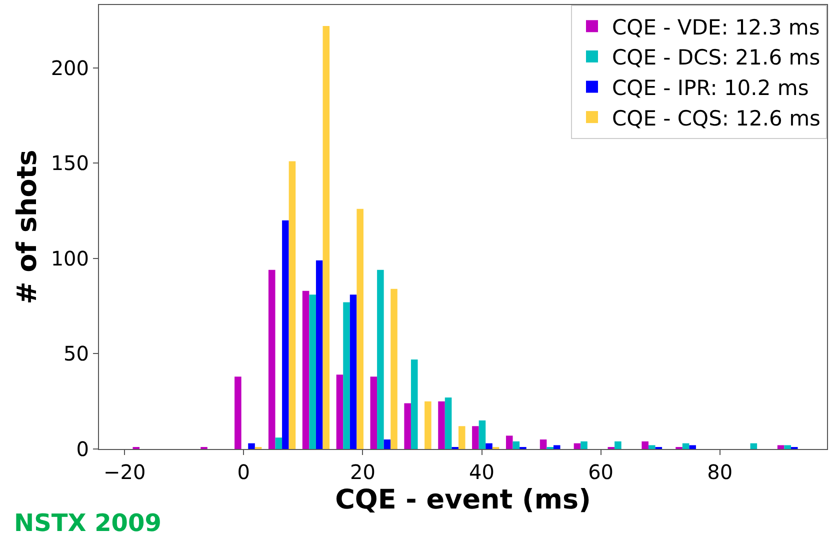  Describe the element at coordinates (88, 523) in the screenshot. I see `text: NSTX 2009` at that location.